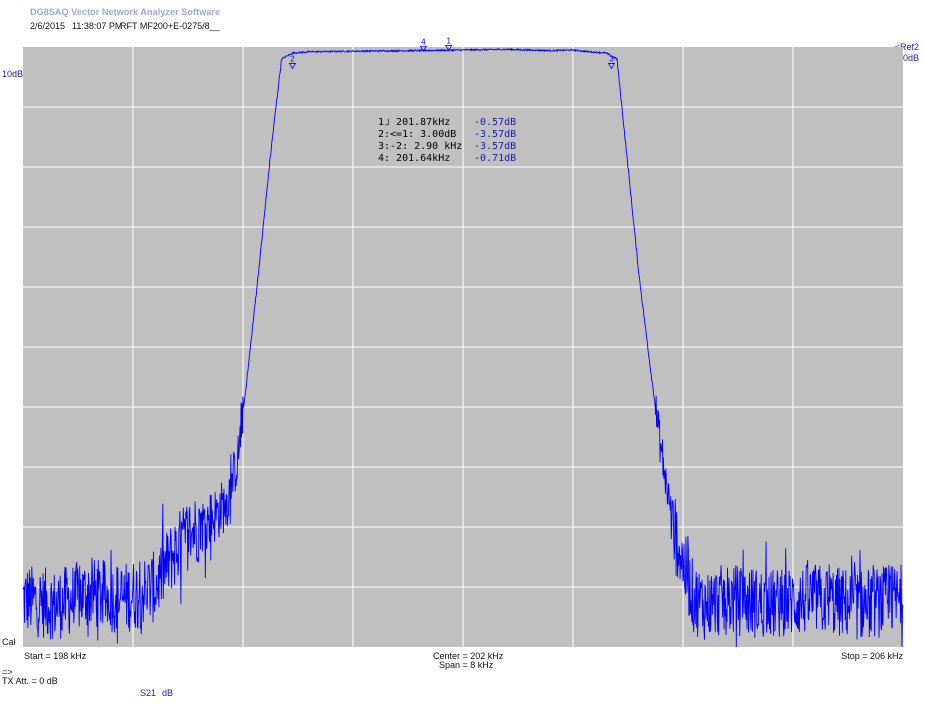 The image size is (925, 706). What do you see at coordinates (423, 49) in the screenshot?
I see `marker-4-triangle` at bounding box center [423, 49].